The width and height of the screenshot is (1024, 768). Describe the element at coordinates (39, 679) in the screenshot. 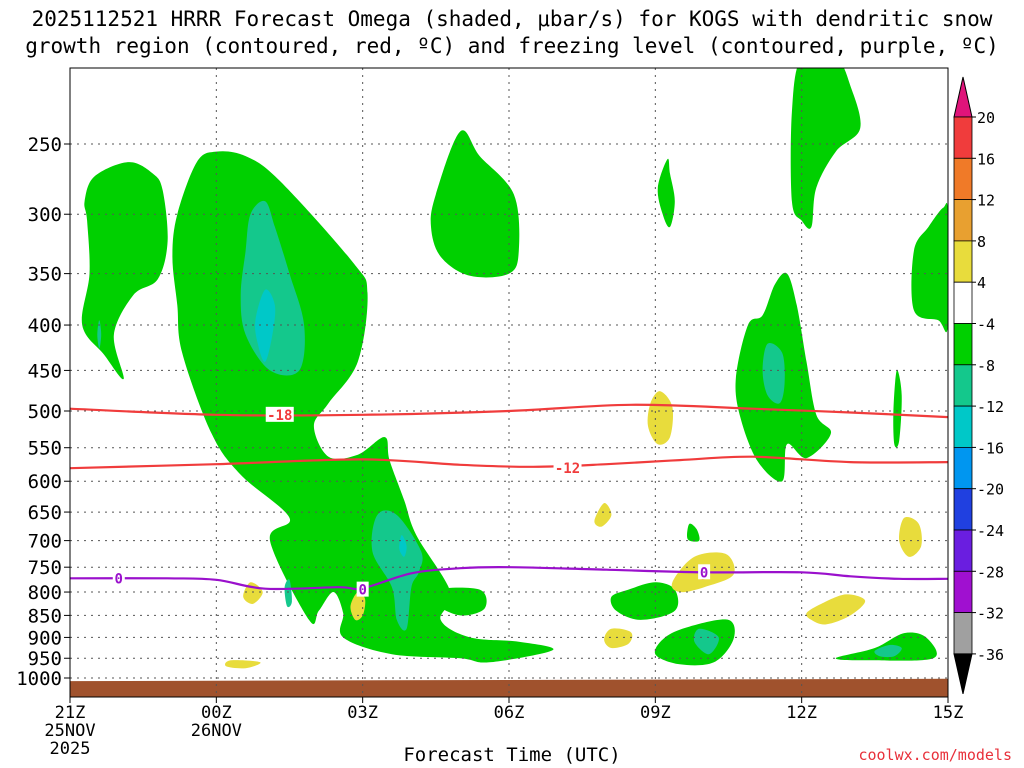

I see `y-tick-label-1000: 1000` at that location.